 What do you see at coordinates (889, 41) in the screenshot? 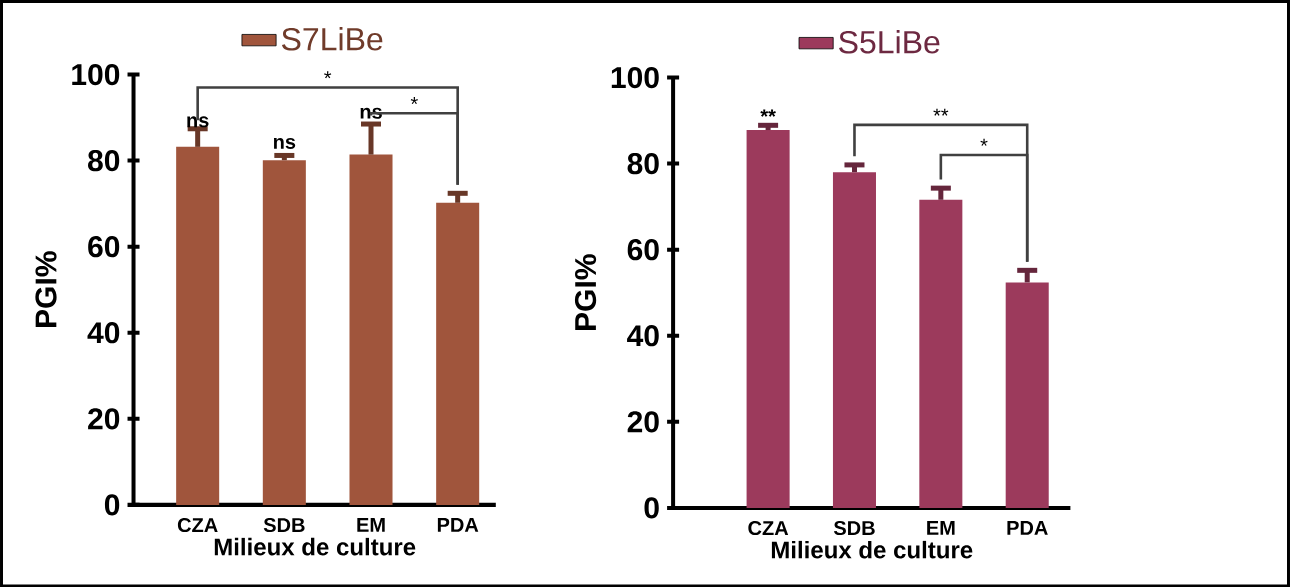
I see `legend-label: S5LiBe` at bounding box center [889, 41].